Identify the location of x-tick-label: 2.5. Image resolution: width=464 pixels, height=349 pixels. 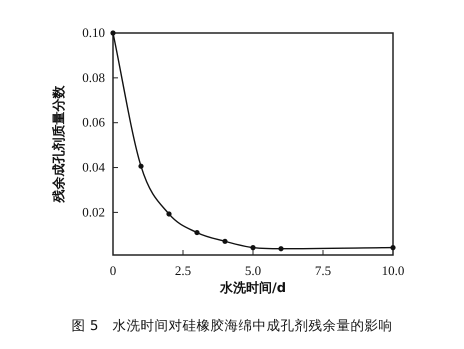
(183, 270).